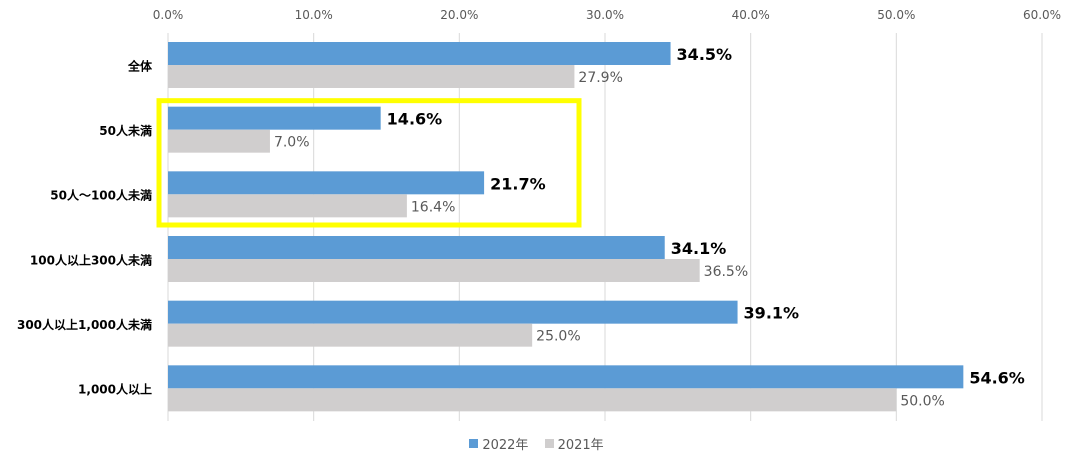 The height and width of the screenshot is (464, 1073). Describe the element at coordinates (84, 324) in the screenshot. I see `y-category-label: 300人以上1,000人未満` at that location.